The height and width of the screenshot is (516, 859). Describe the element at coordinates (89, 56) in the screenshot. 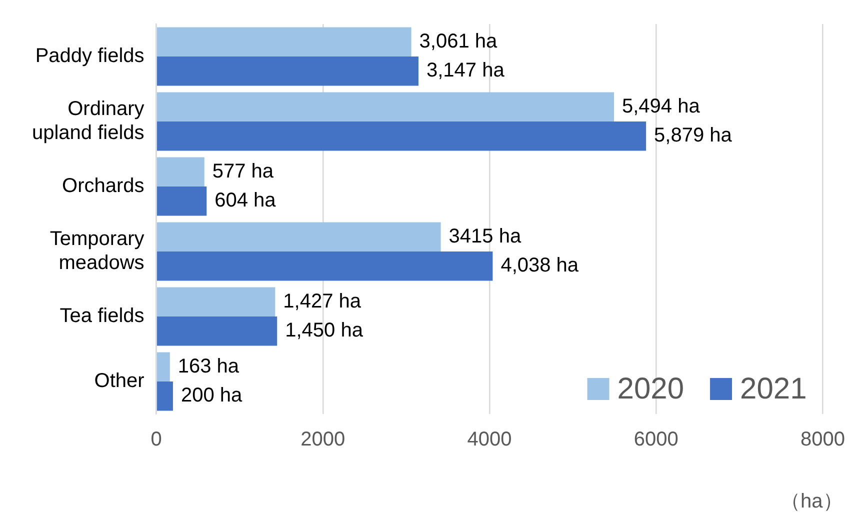

I see `y-tick-label: Paddy fields` at that location.